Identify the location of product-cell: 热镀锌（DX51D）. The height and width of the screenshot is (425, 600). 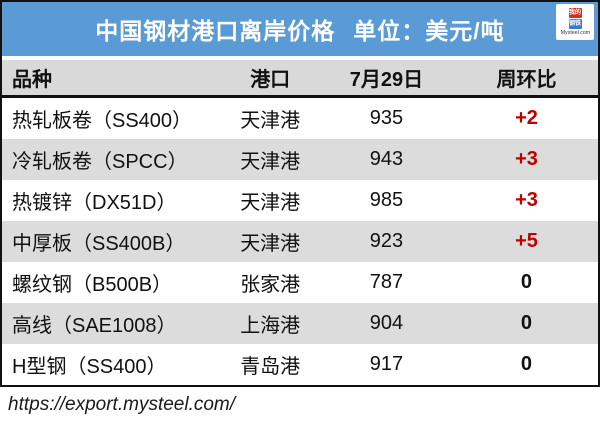
(94, 203).